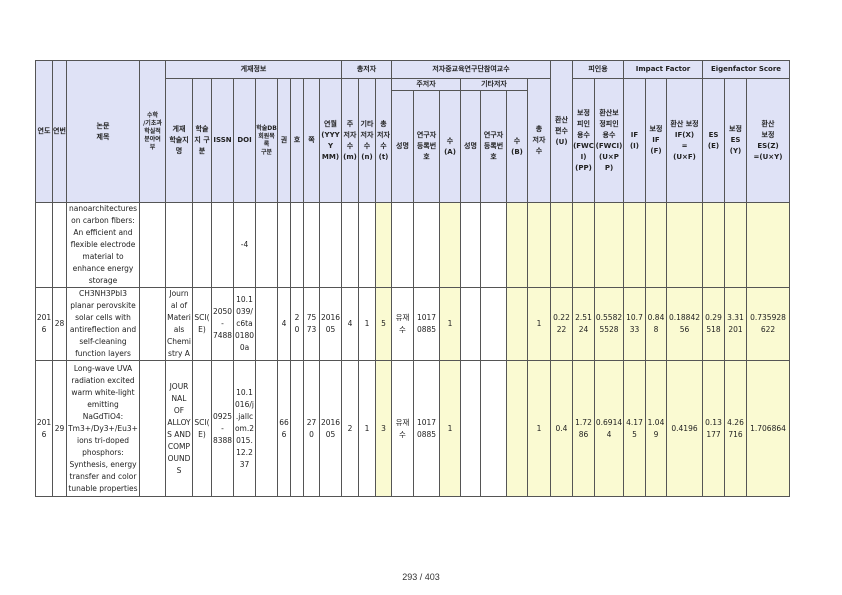 The height and width of the screenshot is (595, 842). Describe the element at coordinates (366, 69) in the screenshot. I see `header-authors-group: 총저자` at that location.